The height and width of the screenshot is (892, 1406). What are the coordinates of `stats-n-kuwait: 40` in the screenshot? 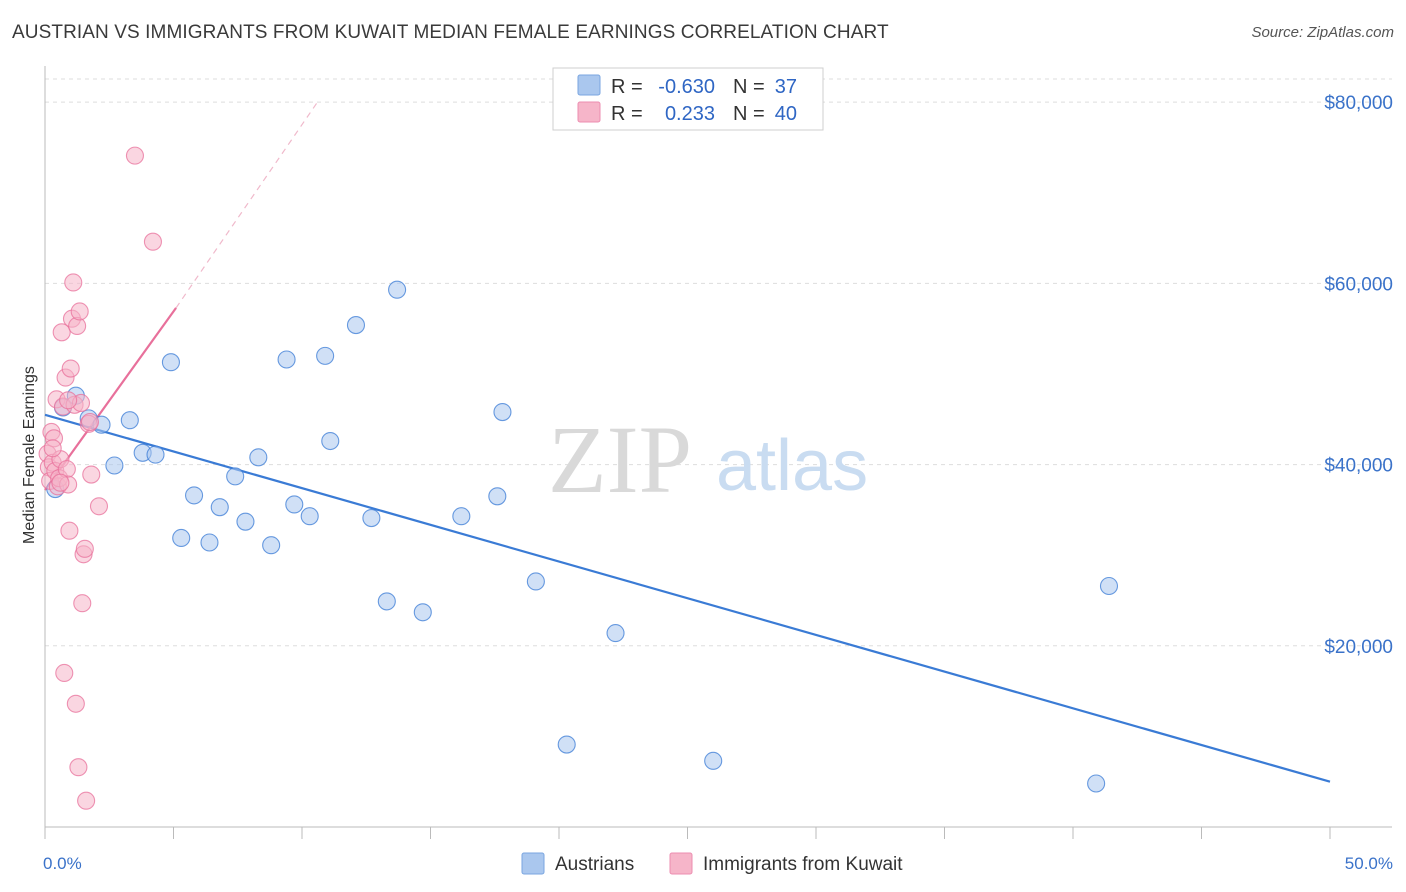 It's located at (786, 114).